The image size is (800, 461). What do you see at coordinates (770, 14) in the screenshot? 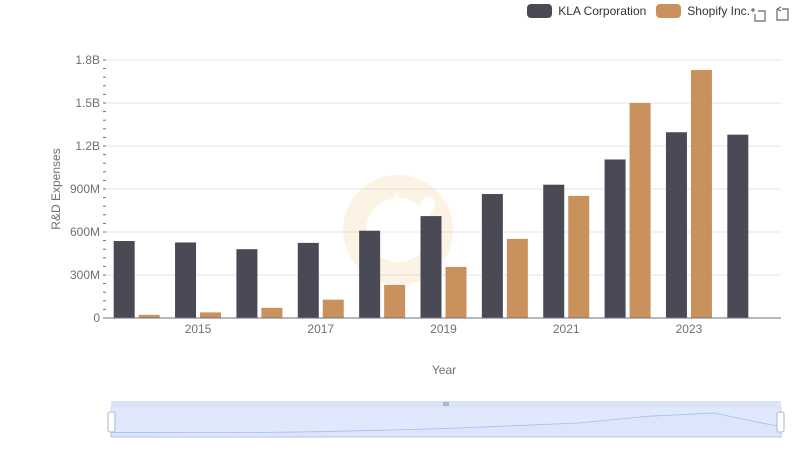
I see `toolbox` at bounding box center [770, 14].